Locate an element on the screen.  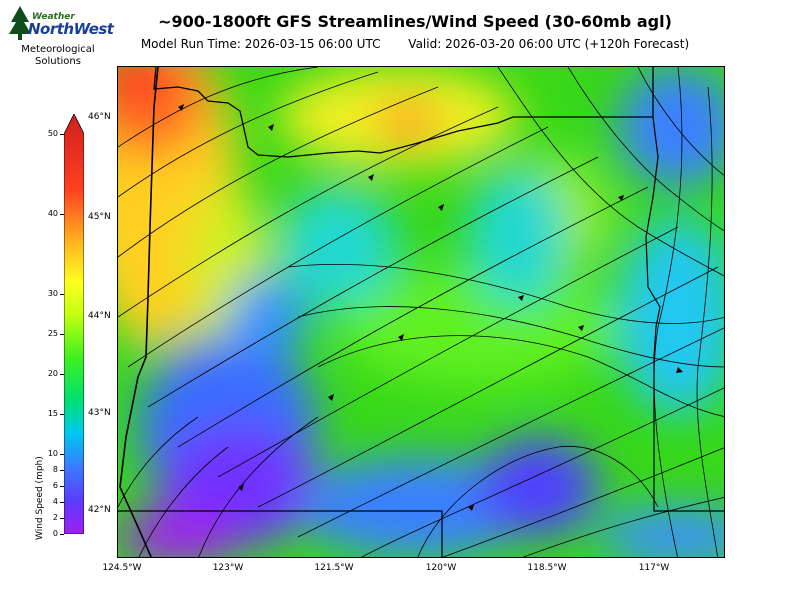
lon-label-121-5: 121.5°W is located at coordinates (334, 568).